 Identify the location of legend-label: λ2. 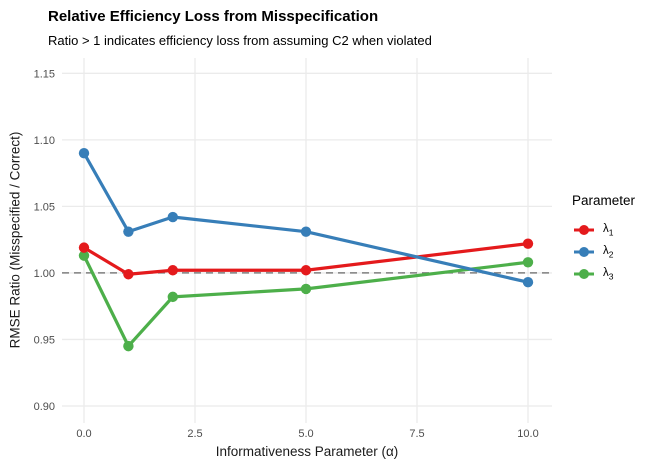
(608, 252).